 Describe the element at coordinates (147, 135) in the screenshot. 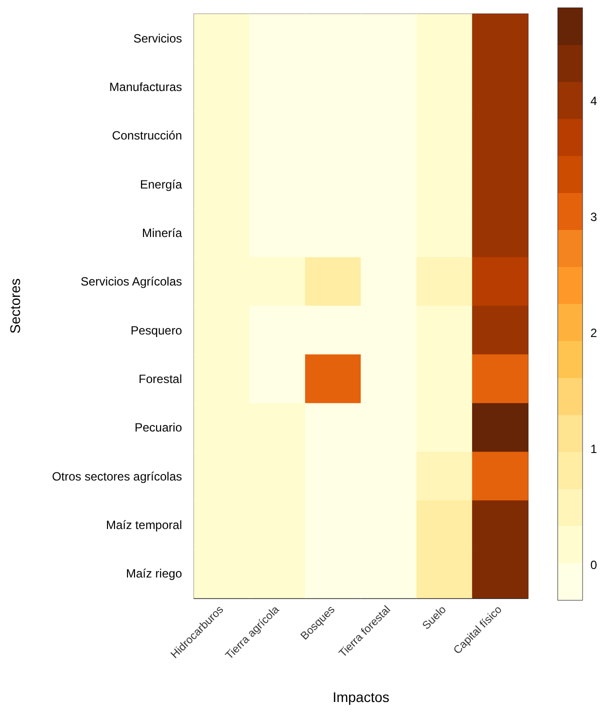

I see `y-tick-label: Construcción` at that location.